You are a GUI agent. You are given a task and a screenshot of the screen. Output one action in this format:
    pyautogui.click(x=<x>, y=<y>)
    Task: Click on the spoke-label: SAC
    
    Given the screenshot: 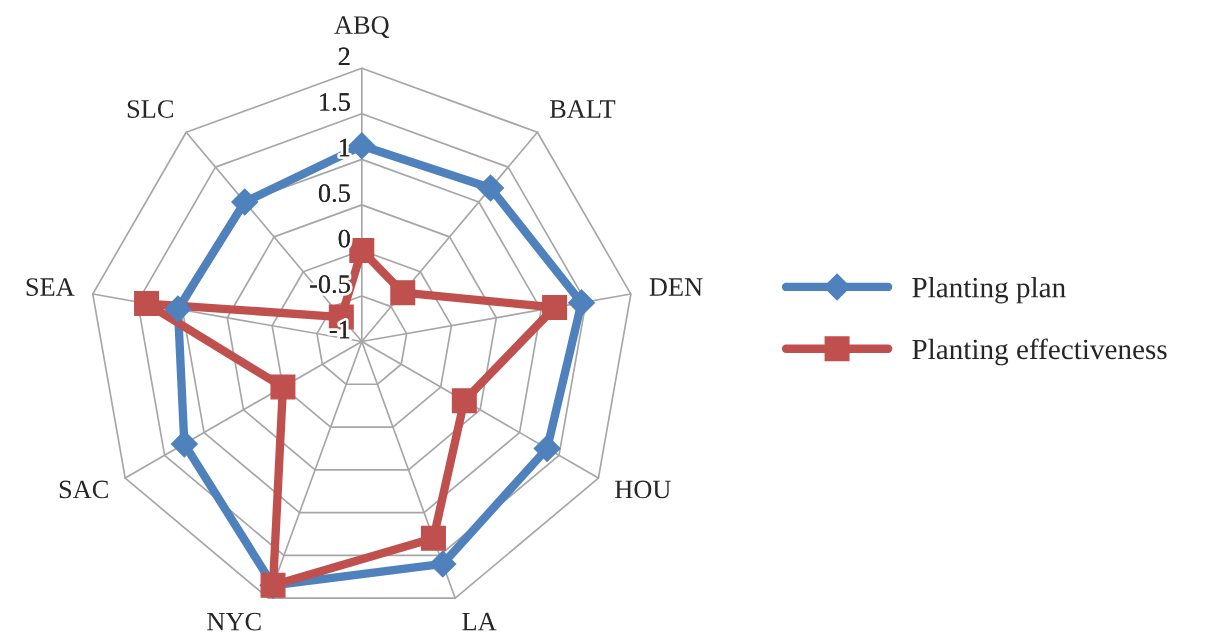 What is the action you would take?
    pyautogui.click(x=83, y=489)
    